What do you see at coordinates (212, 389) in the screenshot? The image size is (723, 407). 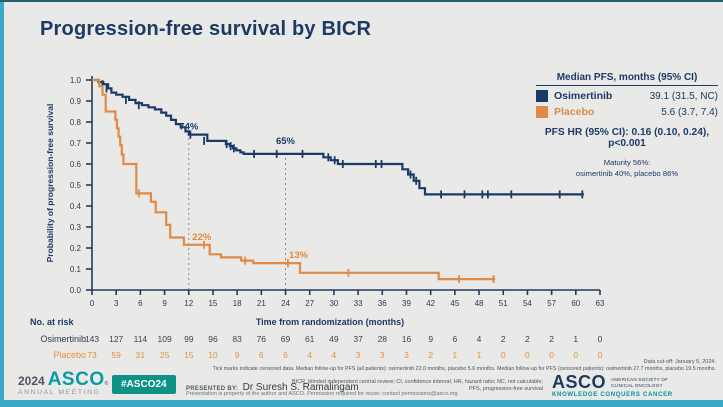 I see `presented-by-label: PRESENTED BY:` at bounding box center [212, 389].